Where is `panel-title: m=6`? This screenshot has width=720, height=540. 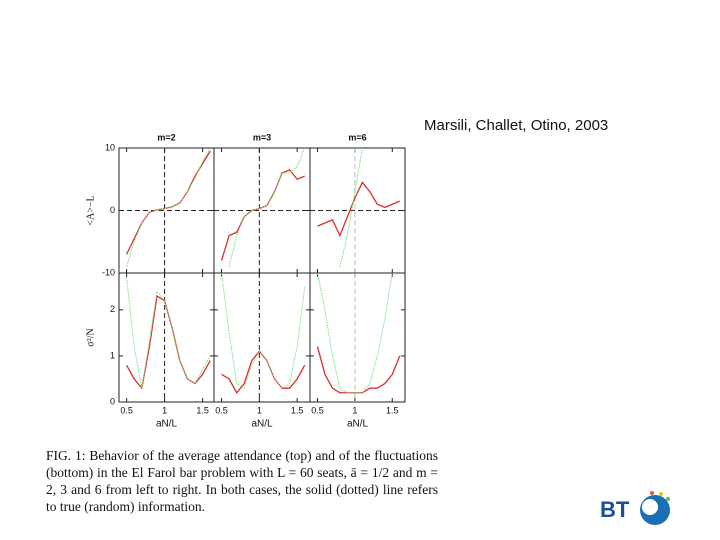
panel-title: m=6 is located at coordinates (357, 137).